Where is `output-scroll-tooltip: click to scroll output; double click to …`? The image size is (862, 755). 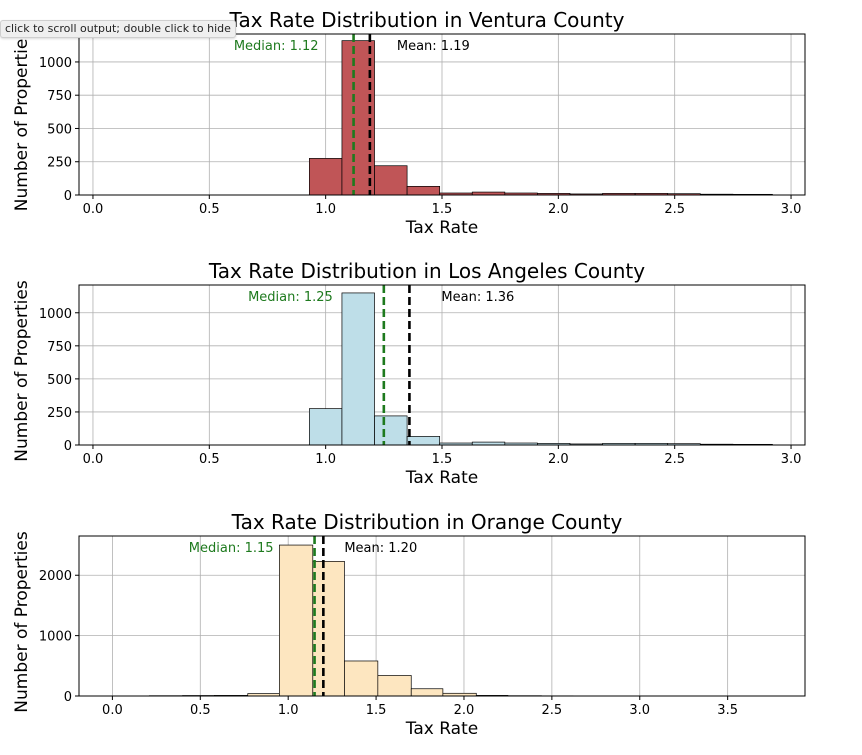
output-scroll-tooltip: click to scroll output; double click to … is located at coordinates (118, 29).